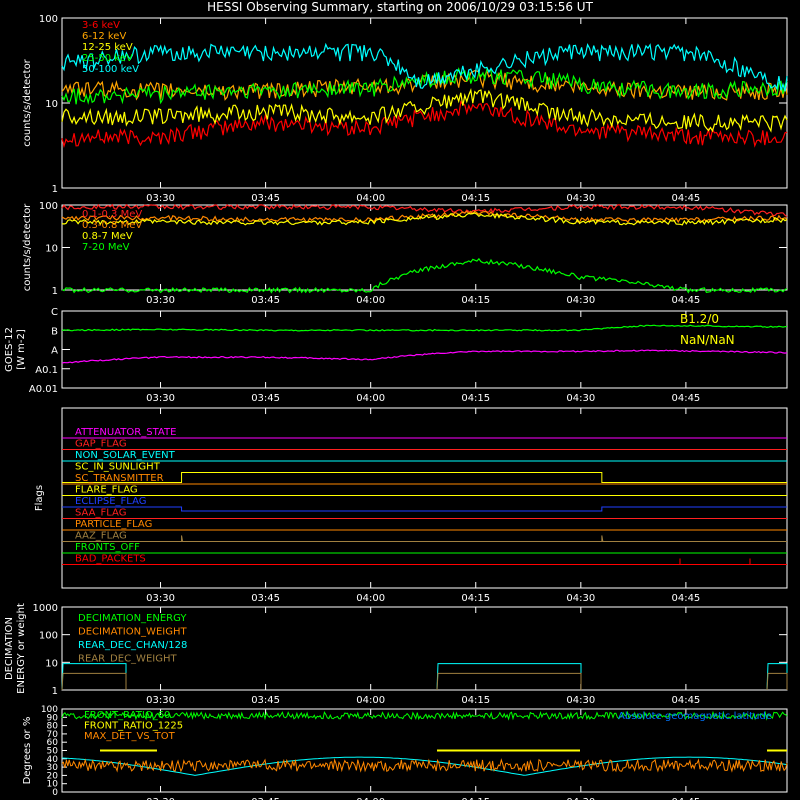 The width and height of the screenshot is (800, 800). Describe the element at coordinates (53, 776) in the screenshot. I see `ratio-y-tick-label: 20` at that location.